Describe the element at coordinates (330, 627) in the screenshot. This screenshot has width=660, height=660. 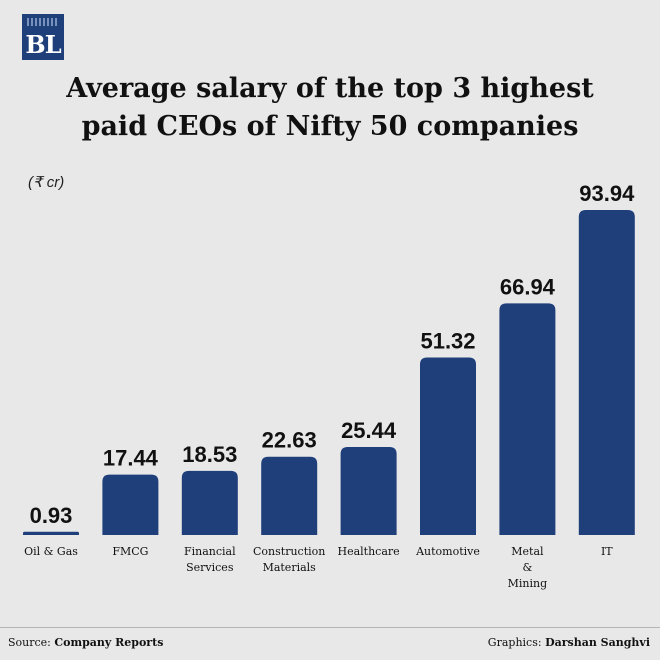
I see `footer-divider` at that location.